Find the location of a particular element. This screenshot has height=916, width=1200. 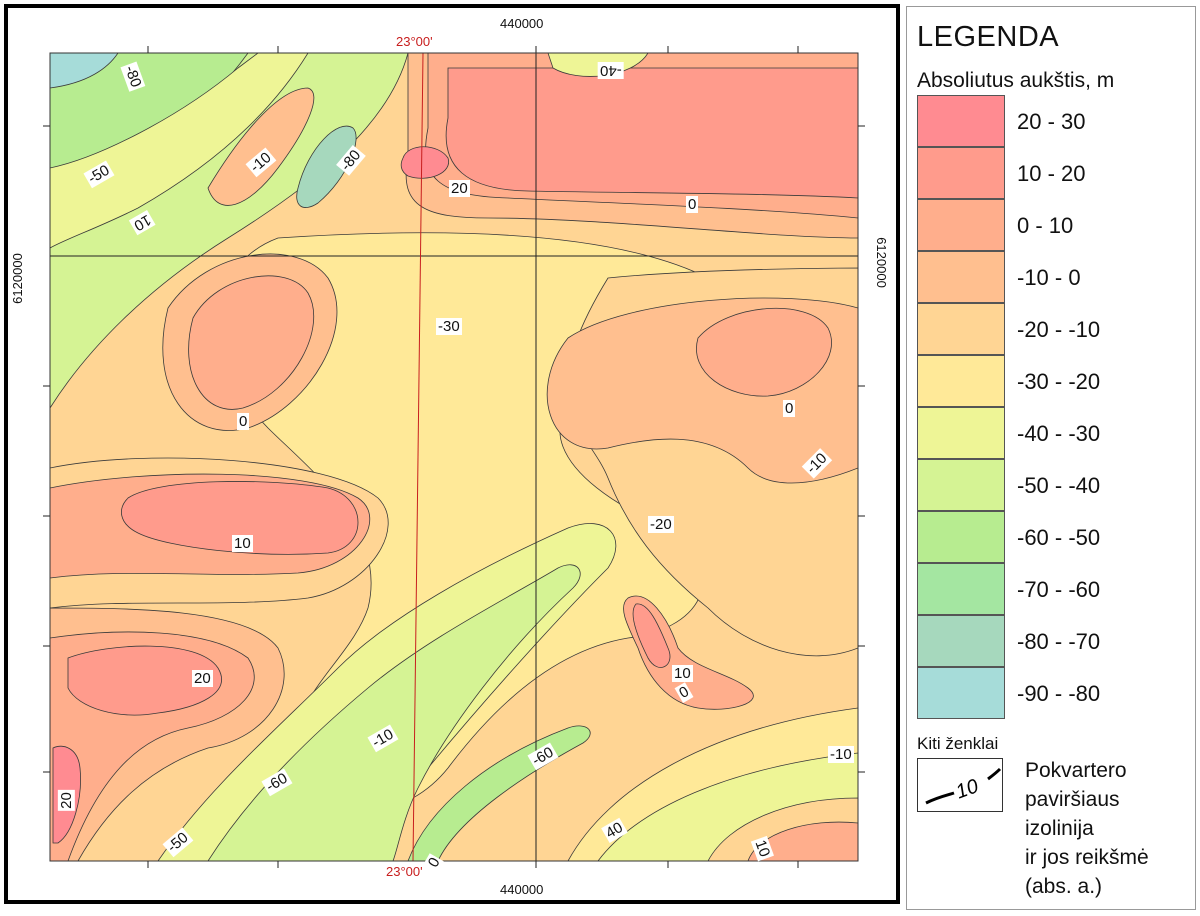

top-easting-label: 440000 is located at coordinates (522, 23).